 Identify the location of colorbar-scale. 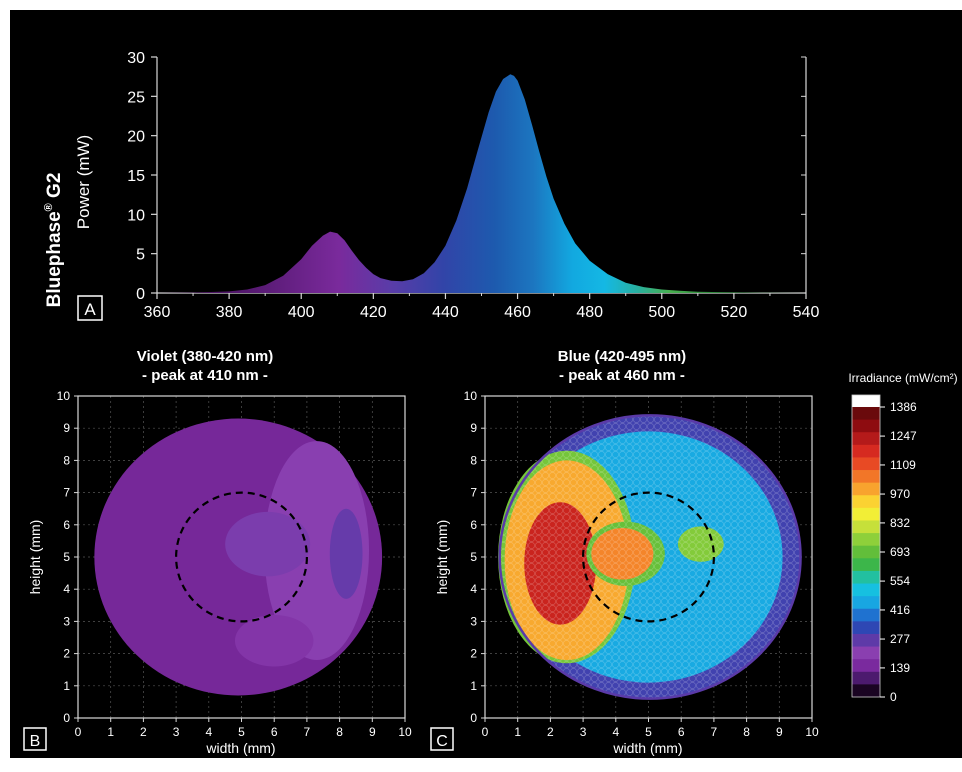
(866, 546).